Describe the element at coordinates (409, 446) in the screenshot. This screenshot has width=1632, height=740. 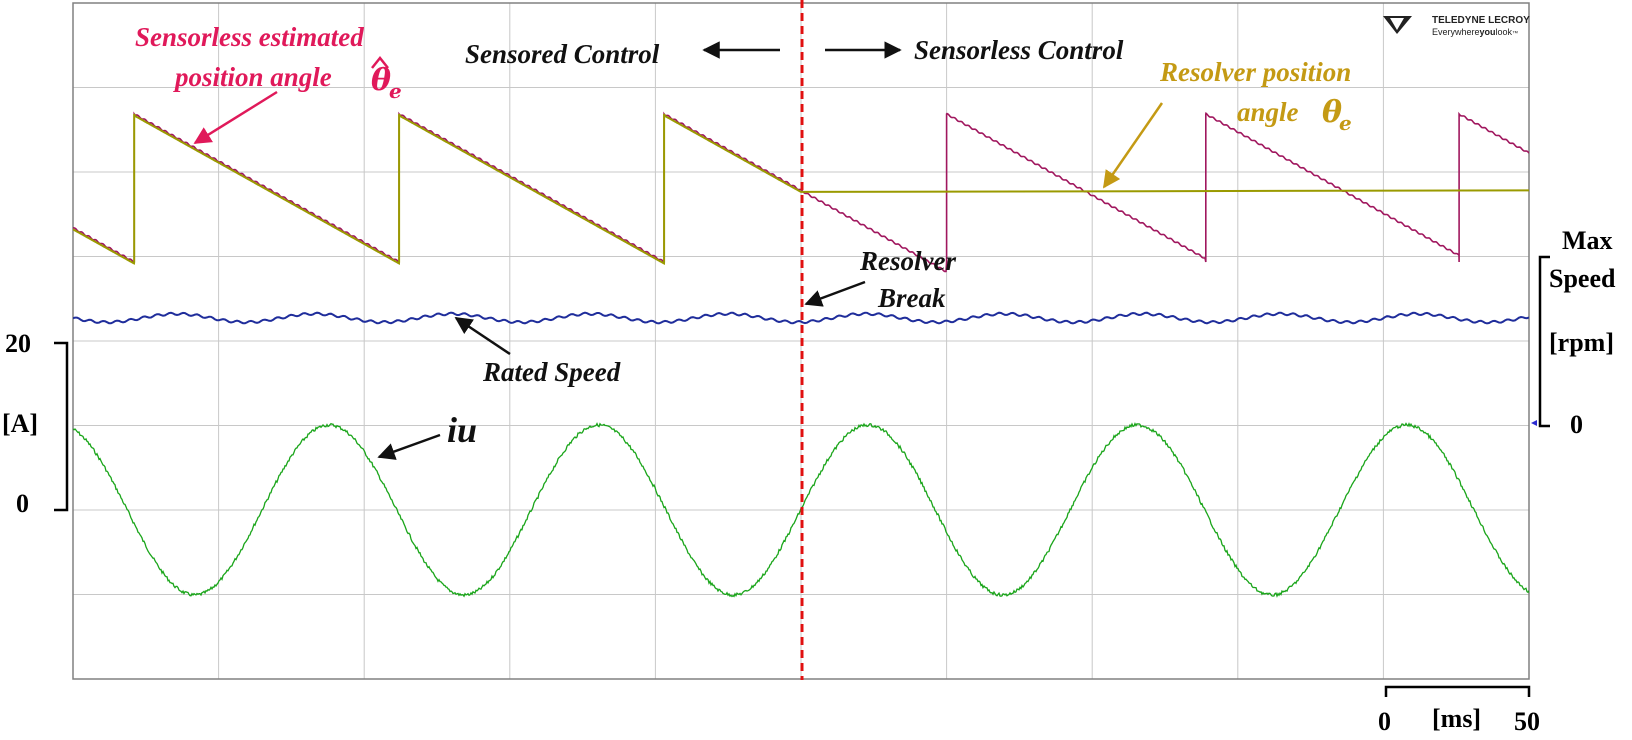
I see `iu-pointer` at that location.